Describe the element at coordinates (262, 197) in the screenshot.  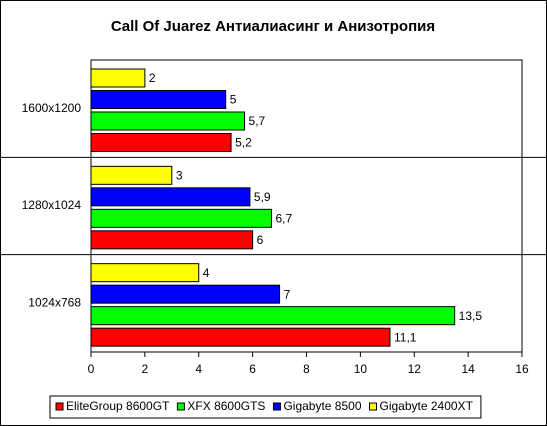
I see `value-label: 5,9` at that location.